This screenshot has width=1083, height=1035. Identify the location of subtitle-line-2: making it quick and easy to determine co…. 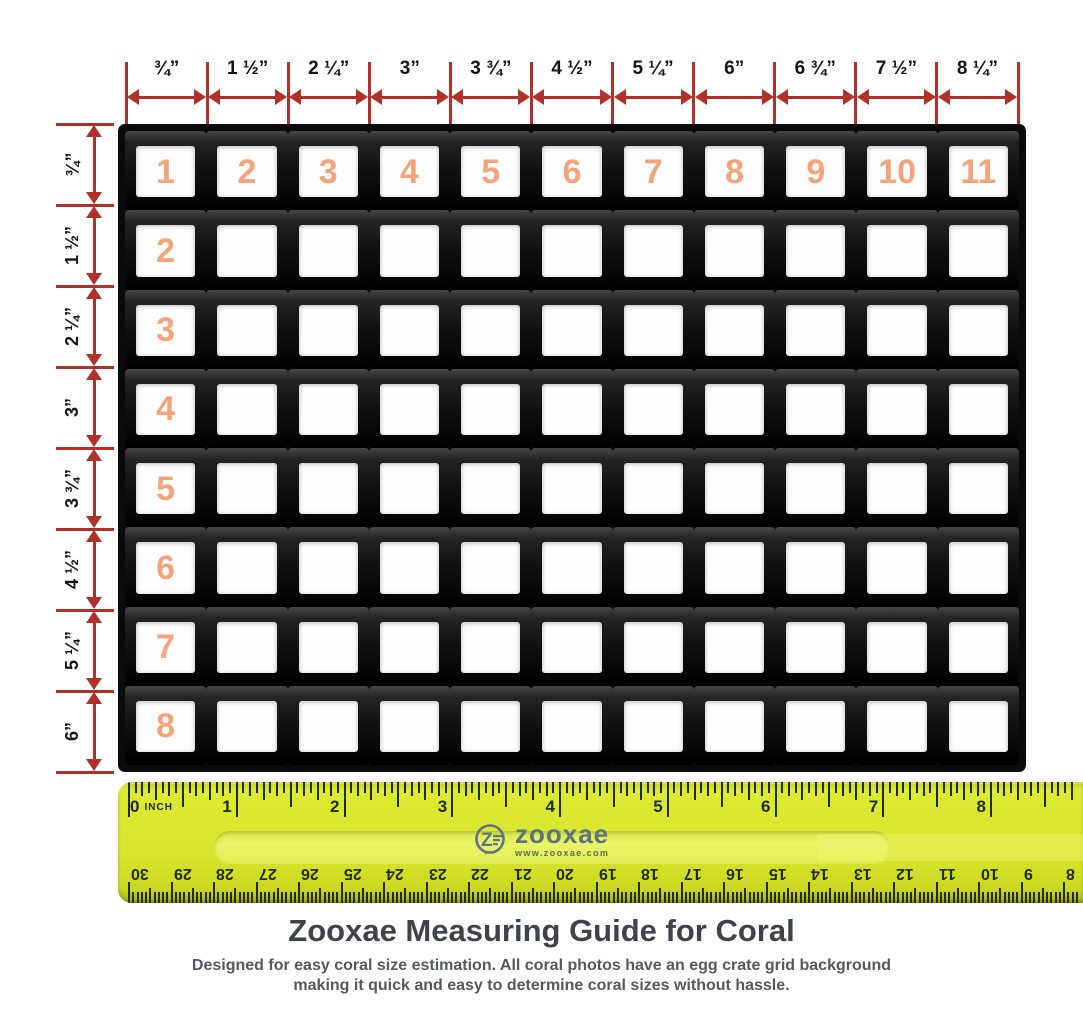
(541, 985).